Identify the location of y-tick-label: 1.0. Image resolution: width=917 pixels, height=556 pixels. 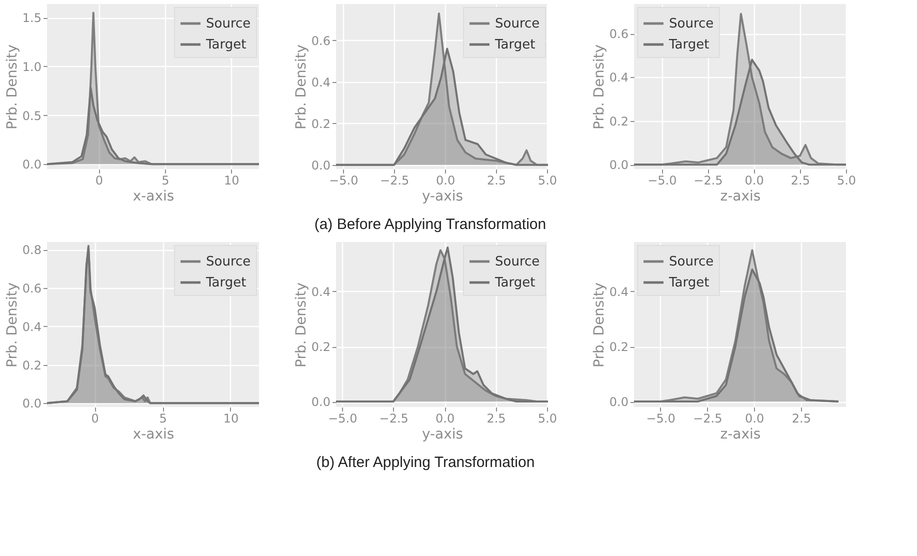
(32, 67).